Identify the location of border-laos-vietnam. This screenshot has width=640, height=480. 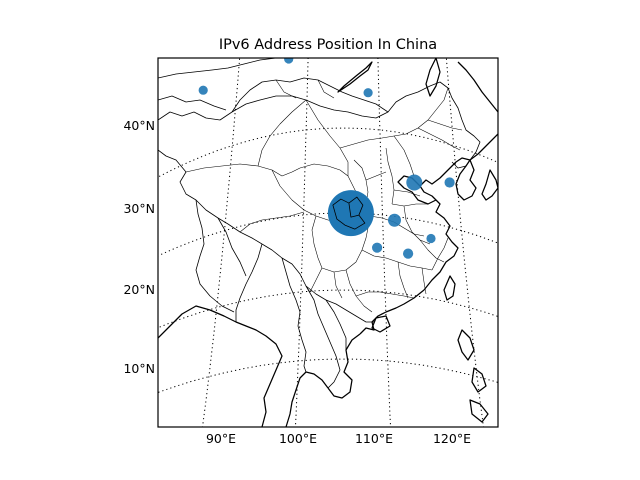
(326, 337).